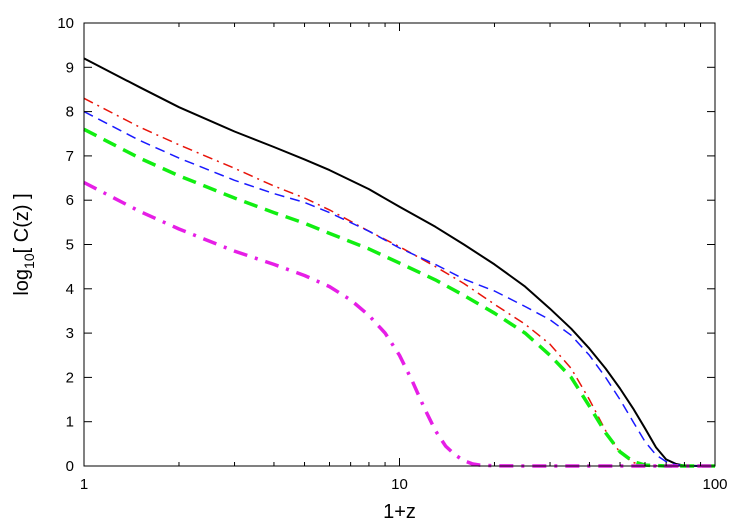  Describe the element at coordinates (22, 282) in the screenshot. I see `y-axis-title-main: log` at that location.